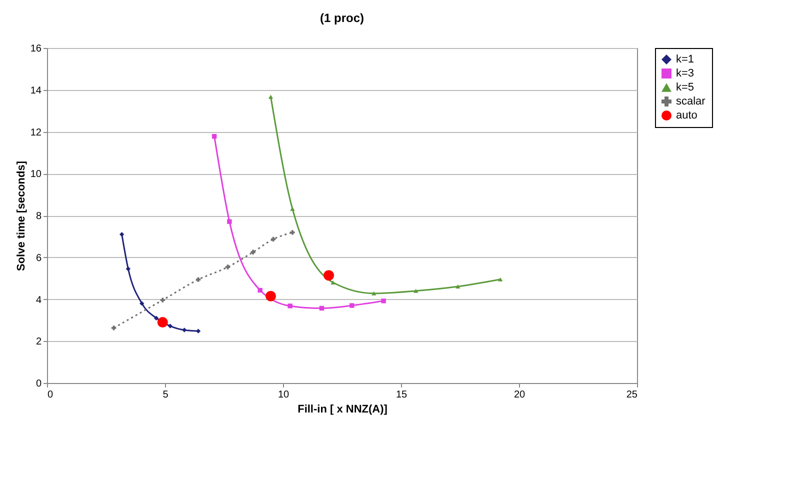 This screenshot has height=494, width=795. I want to click on y-tick-label: 6, so click(39, 258).